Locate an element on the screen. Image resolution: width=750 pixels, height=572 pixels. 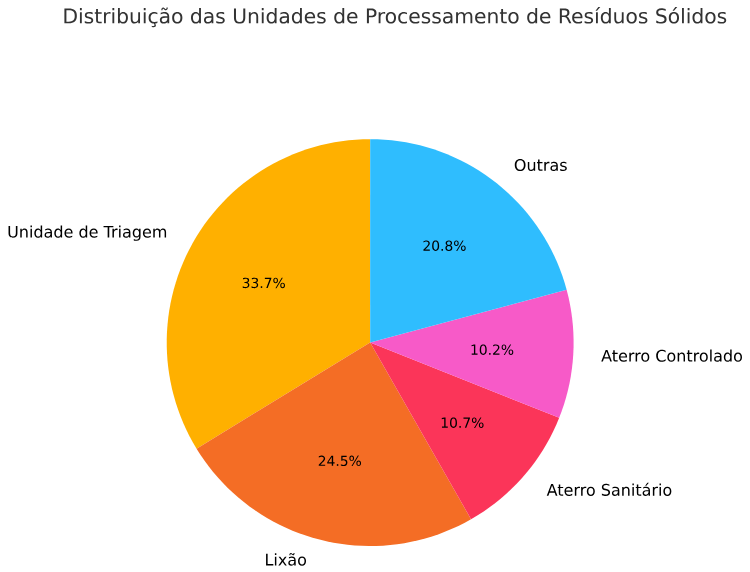
slice-label: Aterro Controlado is located at coordinates (672, 355).